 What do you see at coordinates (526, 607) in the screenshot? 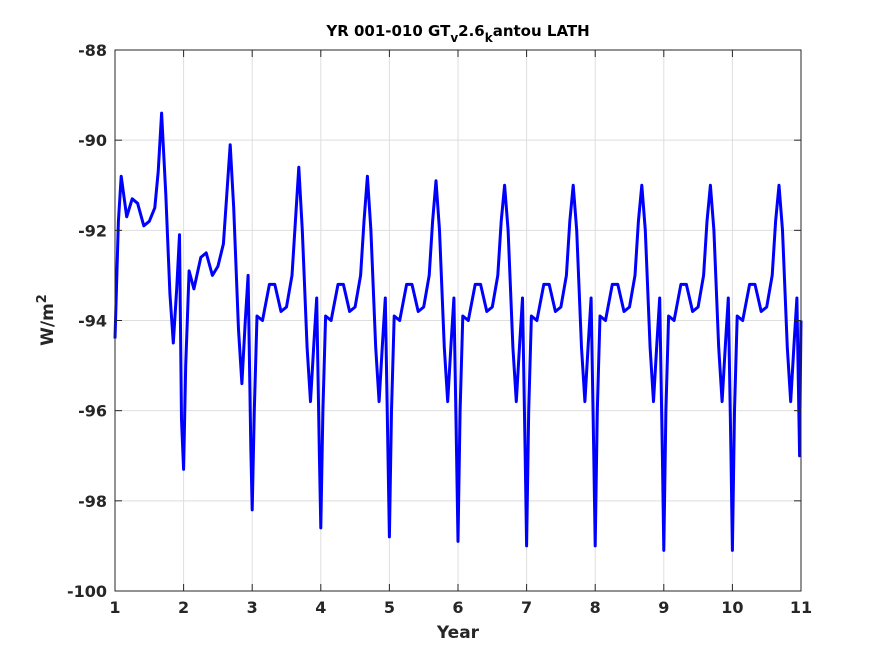
I see `x-tick-label: 7` at bounding box center [526, 607].